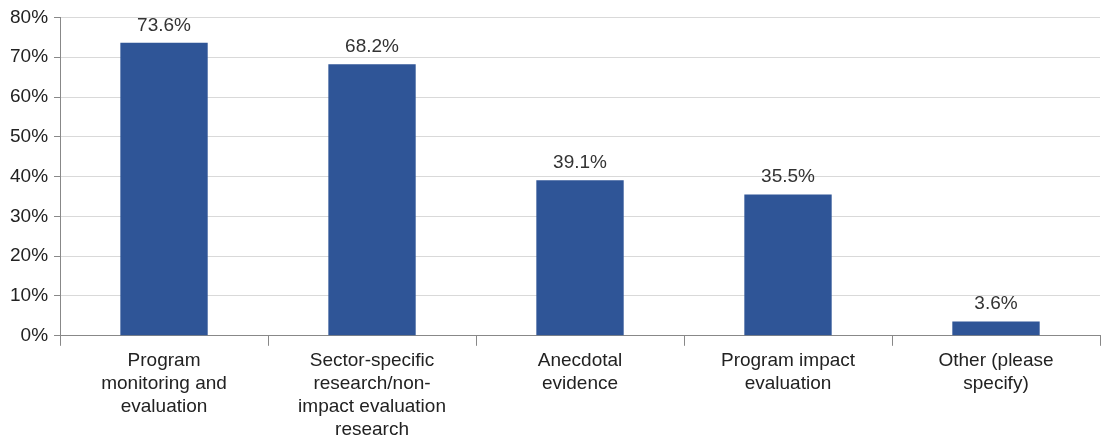  What do you see at coordinates (788, 176) in the screenshot?
I see `data-label: 35.5%` at bounding box center [788, 176].